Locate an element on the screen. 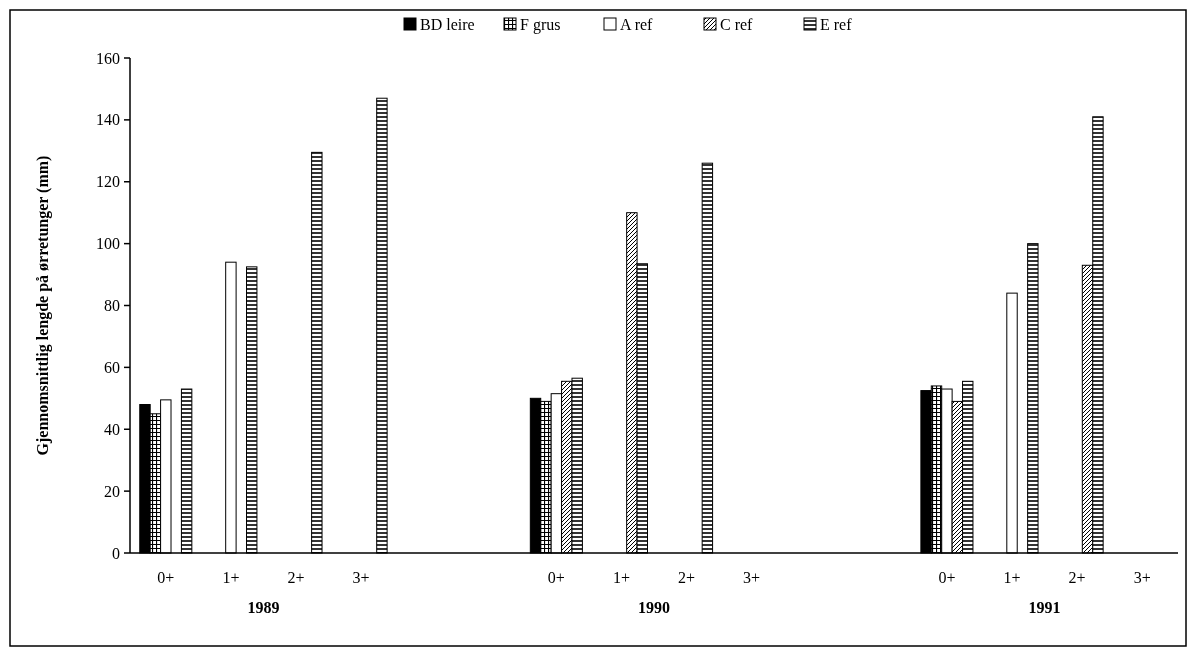  text: 1989 is located at coordinates (263, 607).